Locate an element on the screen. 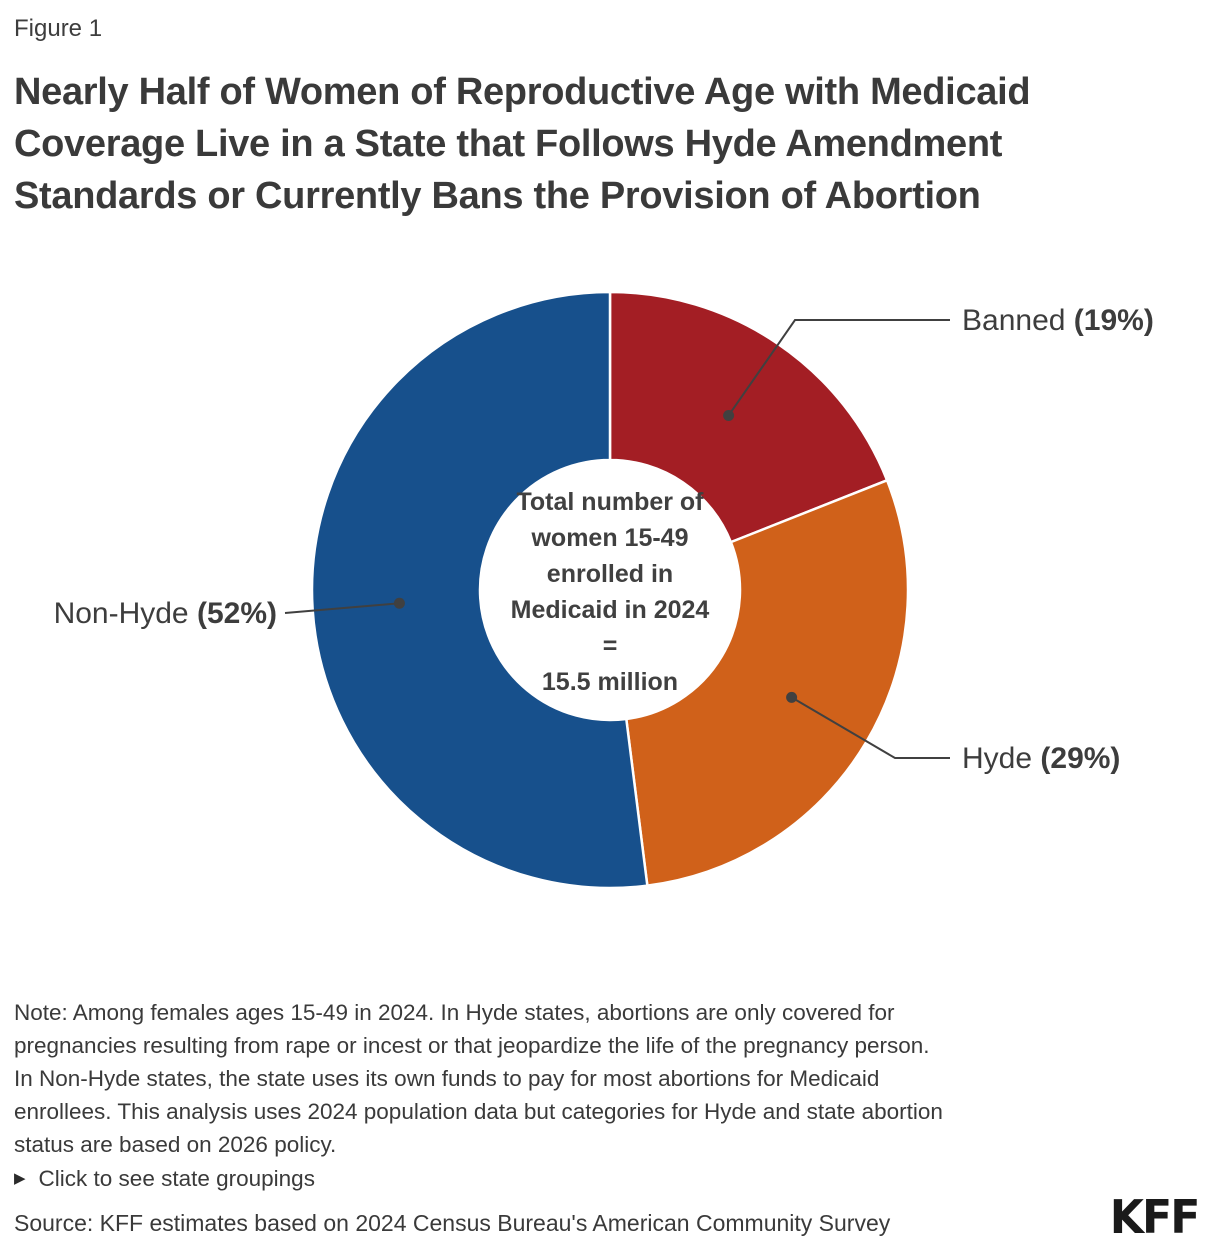  figure-label: Figure 1 is located at coordinates (58, 28).